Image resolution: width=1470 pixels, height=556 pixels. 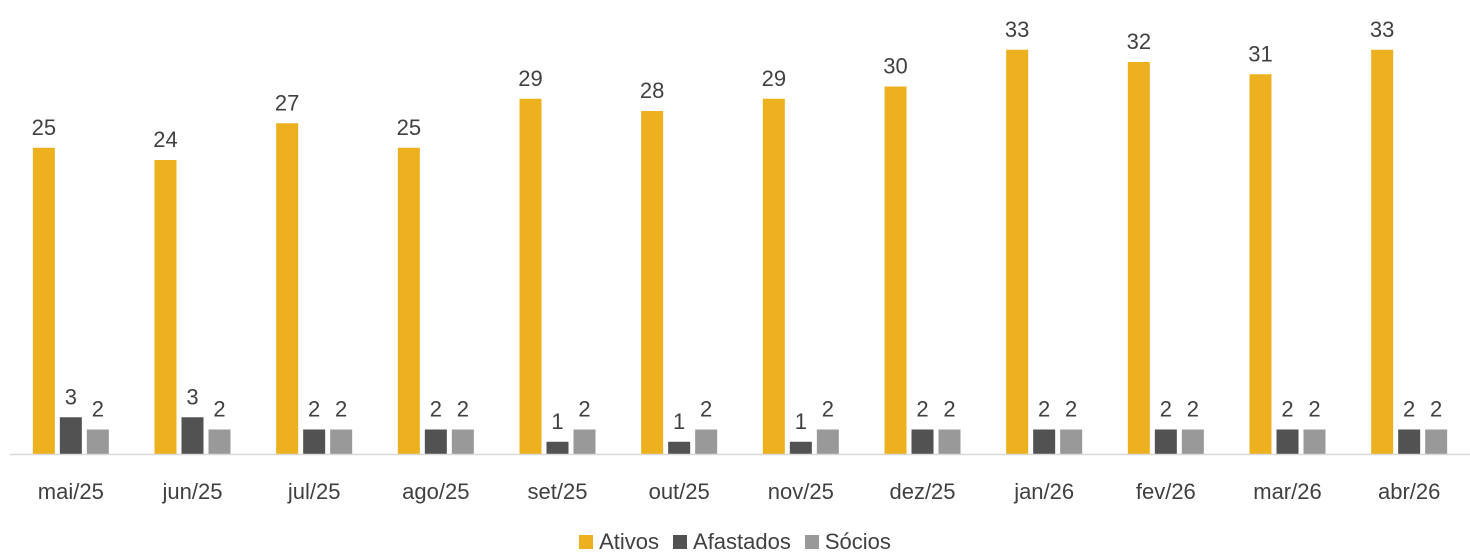 I want to click on bar-sócios-11, so click(x=1436, y=441).